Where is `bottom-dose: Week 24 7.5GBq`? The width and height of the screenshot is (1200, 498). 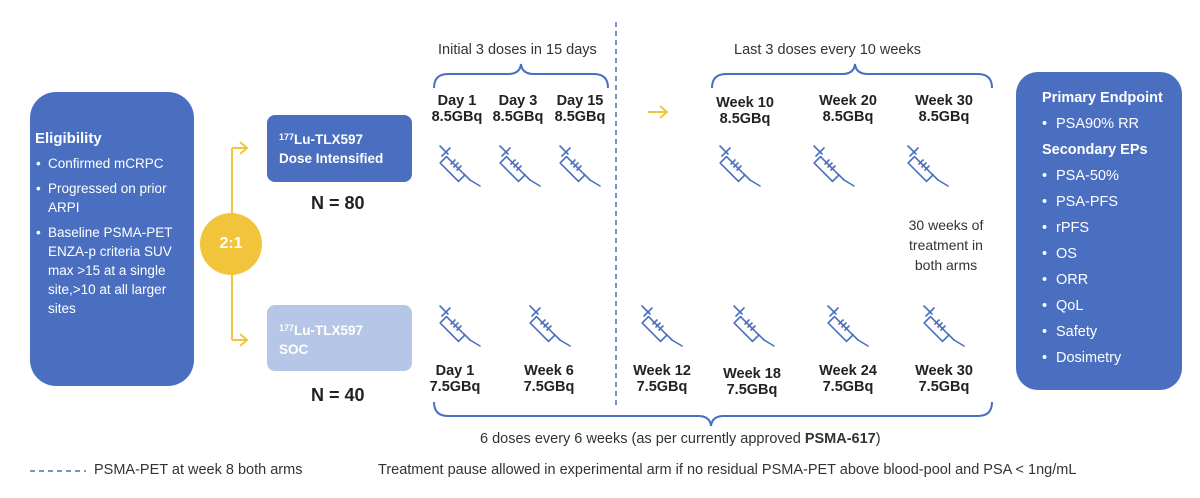
bottom-dose: Week 24 7.5GBq is located at coordinates (848, 379).